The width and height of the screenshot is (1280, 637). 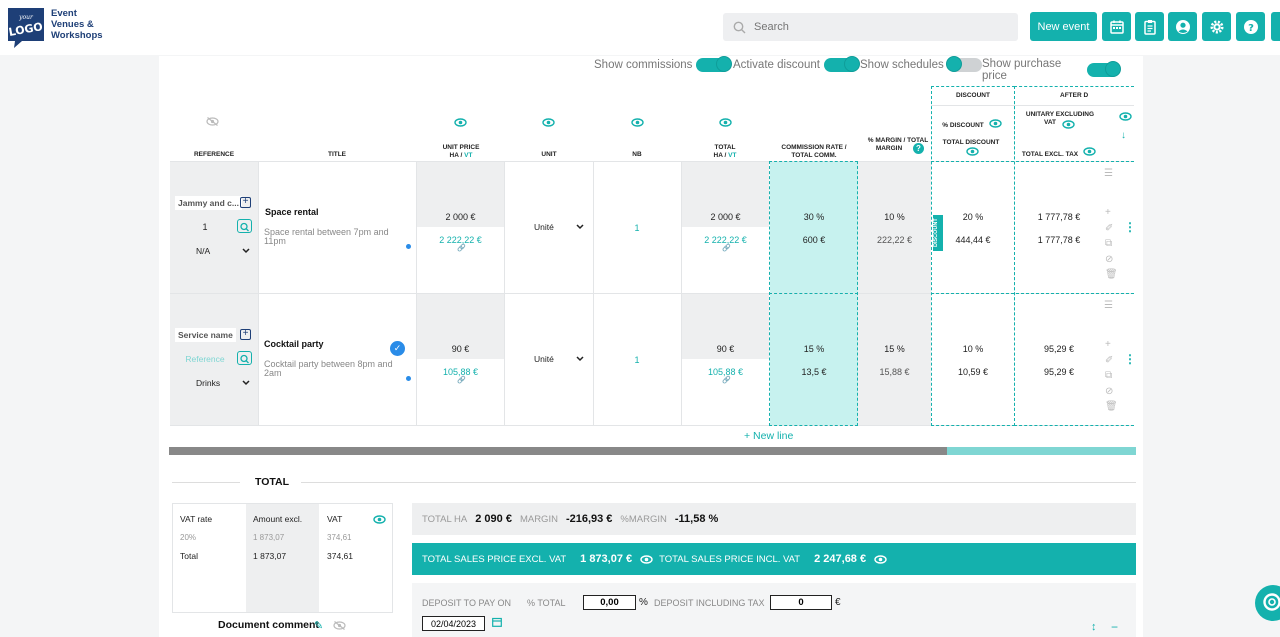 What do you see at coordinates (453, 623) in the screenshot?
I see `deposit-date-input` at bounding box center [453, 623].